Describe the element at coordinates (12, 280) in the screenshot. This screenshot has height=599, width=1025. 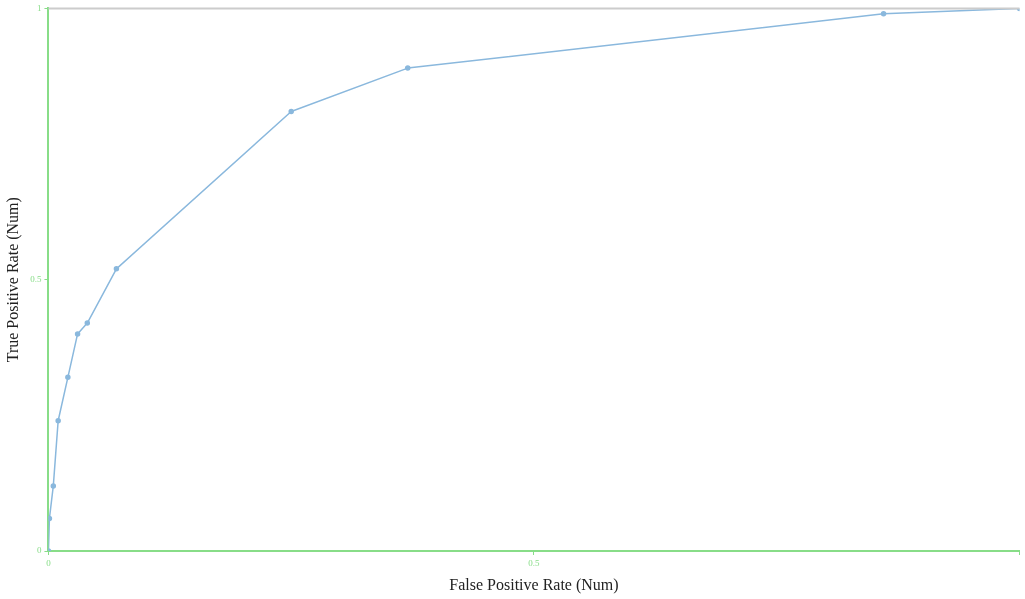
I see `y-axis-title: True Positive Rate (Num)` at that location.